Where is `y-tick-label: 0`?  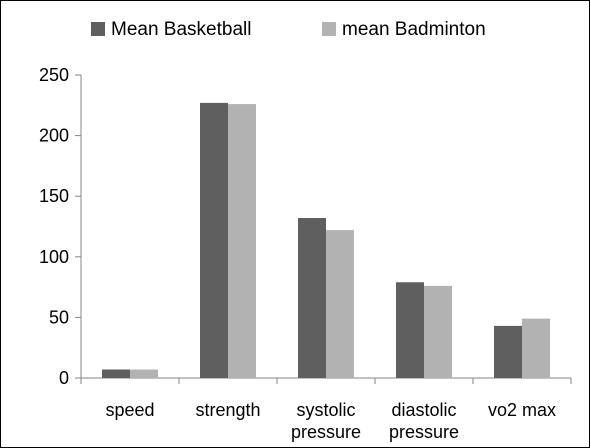 y-tick-label: 0 is located at coordinates (64, 378).